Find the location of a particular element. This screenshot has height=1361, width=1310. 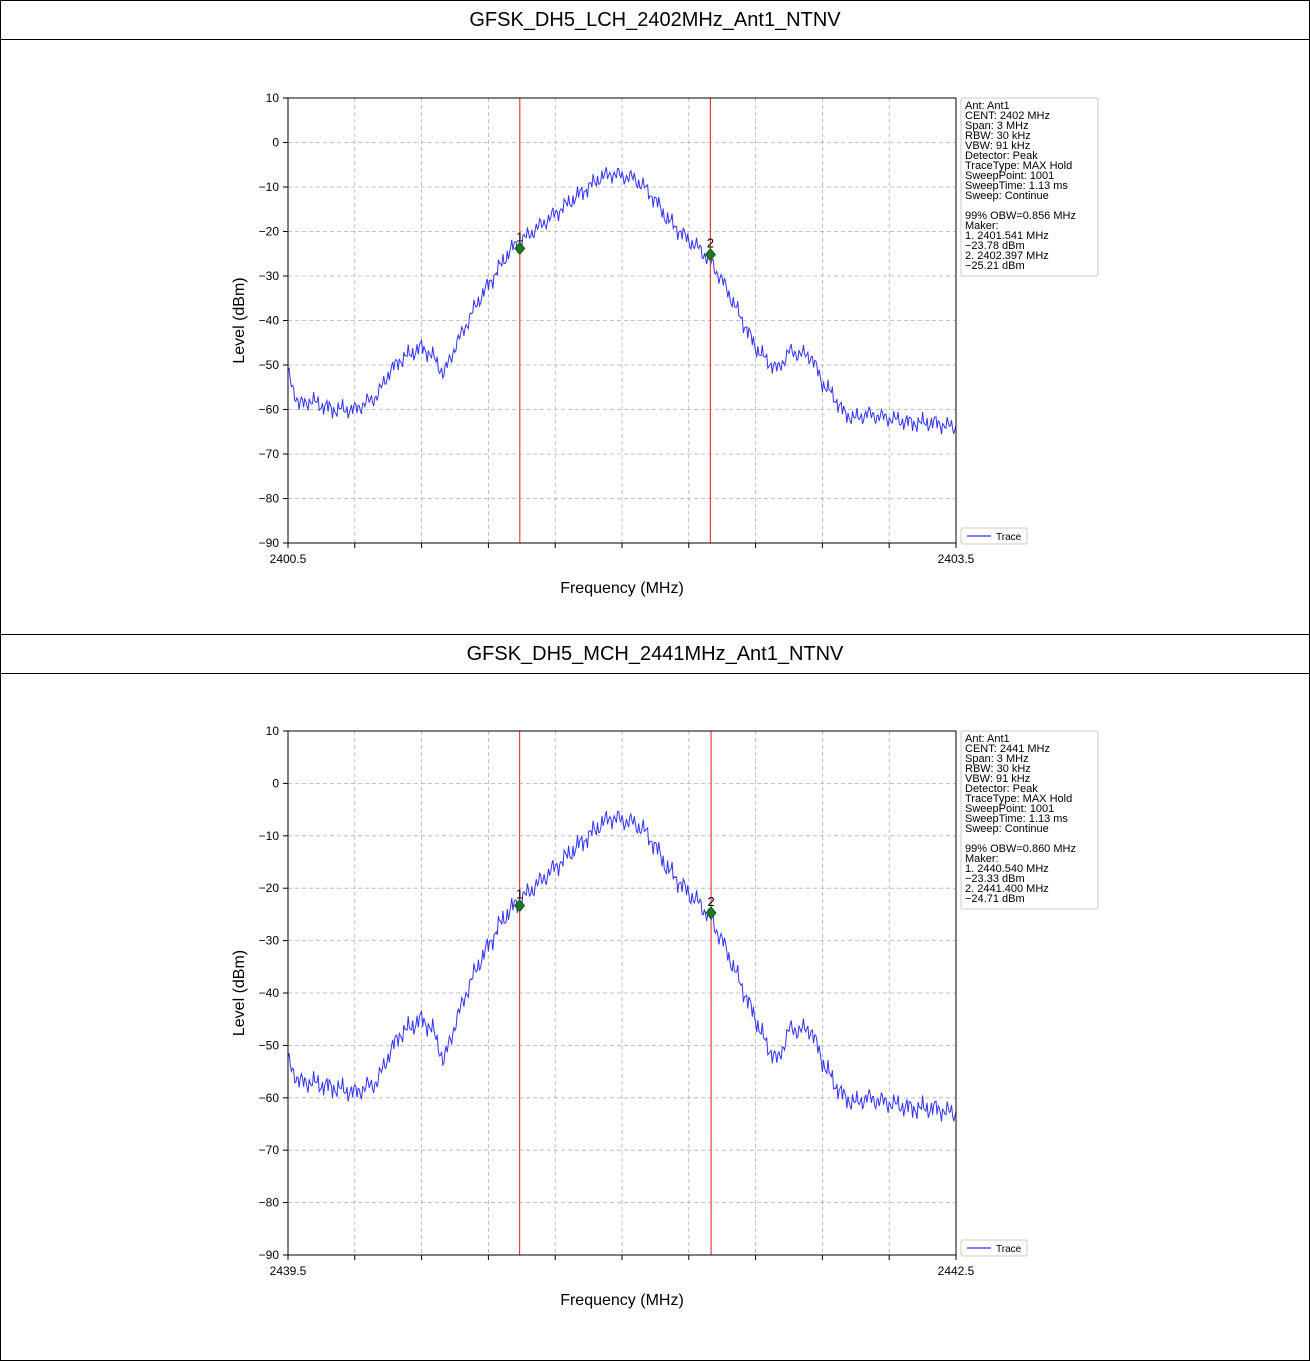

info-box-line: −25.21 dBm is located at coordinates (995, 266).